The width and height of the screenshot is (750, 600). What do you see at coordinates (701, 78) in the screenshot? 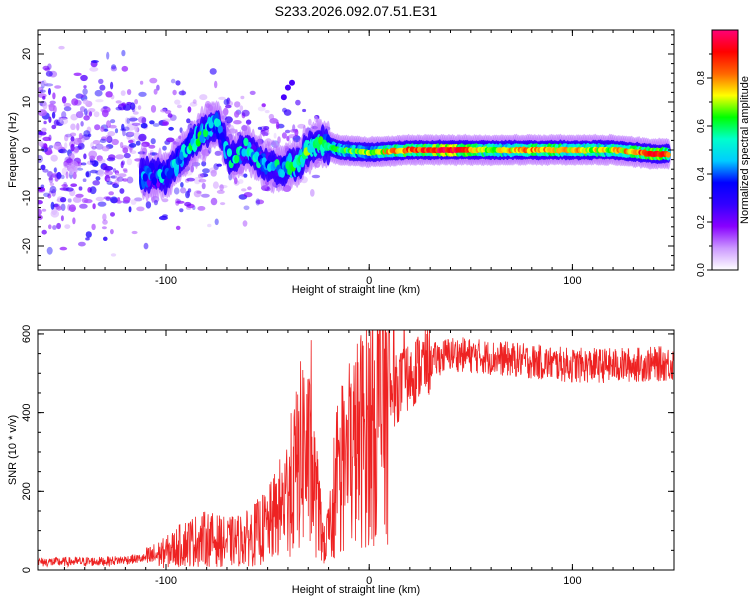
I see `colorbar-tick-label: 0.8` at bounding box center [701, 78].